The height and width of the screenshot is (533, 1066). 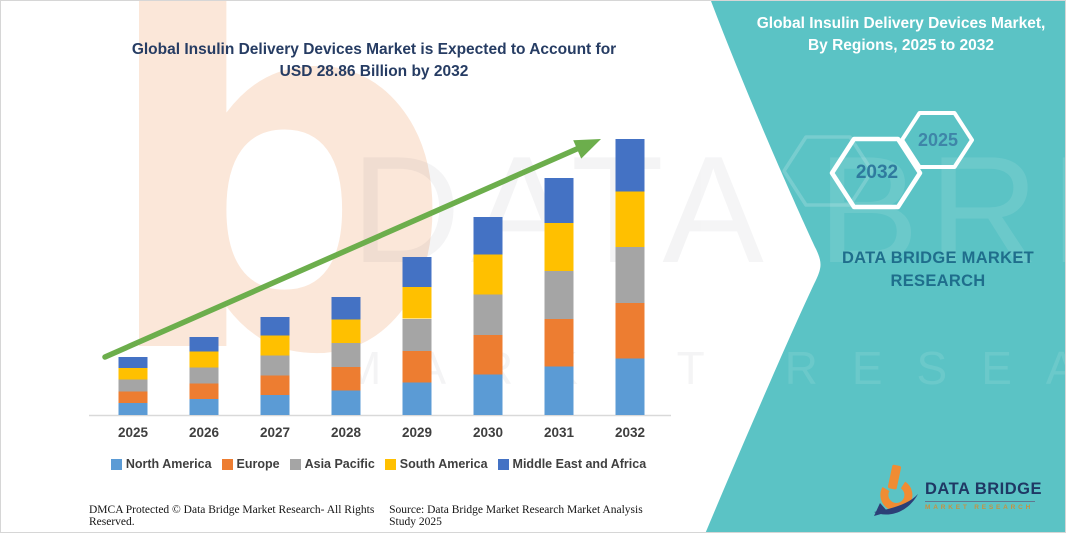 What do you see at coordinates (587, 149) in the screenshot?
I see `trend-arrow-head` at bounding box center [587, 149].